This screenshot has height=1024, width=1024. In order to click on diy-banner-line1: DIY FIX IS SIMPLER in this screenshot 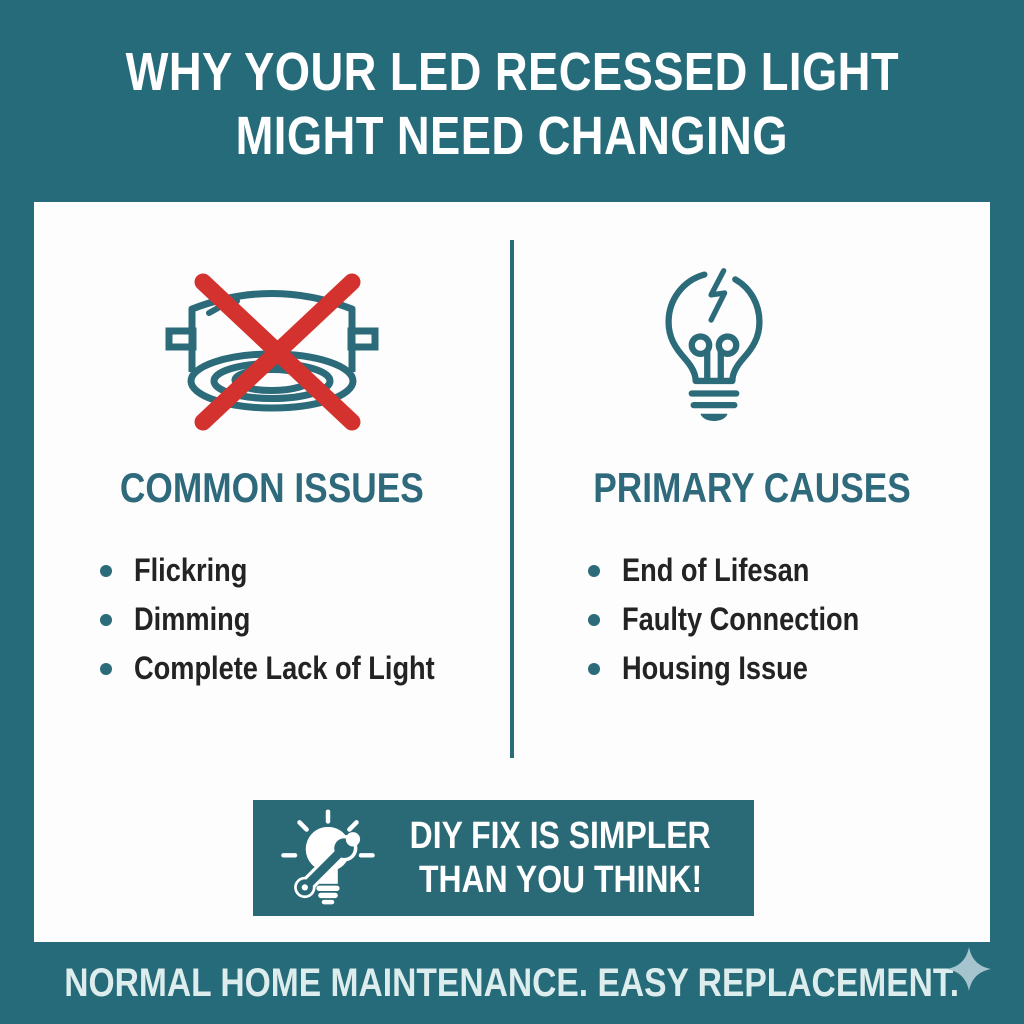, I will do `click(560, 836)`.